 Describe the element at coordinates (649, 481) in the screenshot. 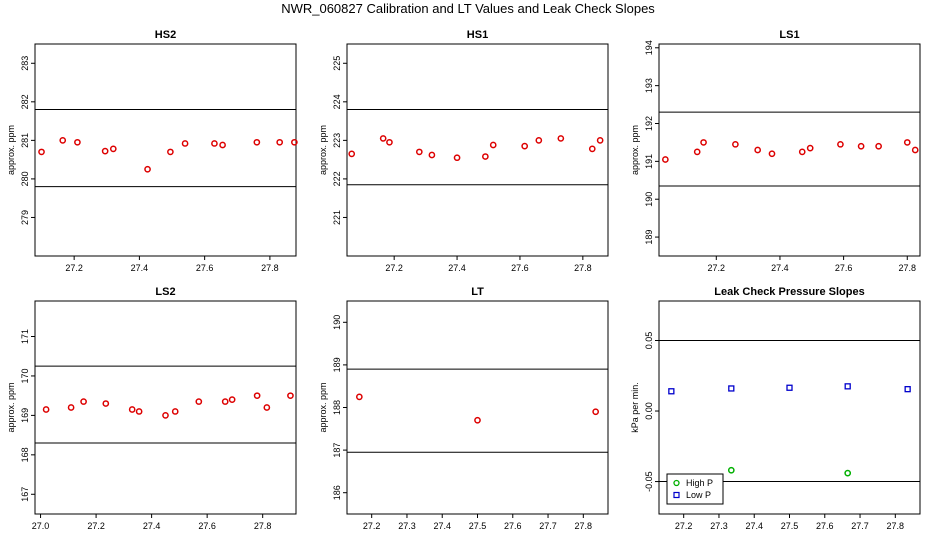

I see `y-tick-label: -0.05` at that location.